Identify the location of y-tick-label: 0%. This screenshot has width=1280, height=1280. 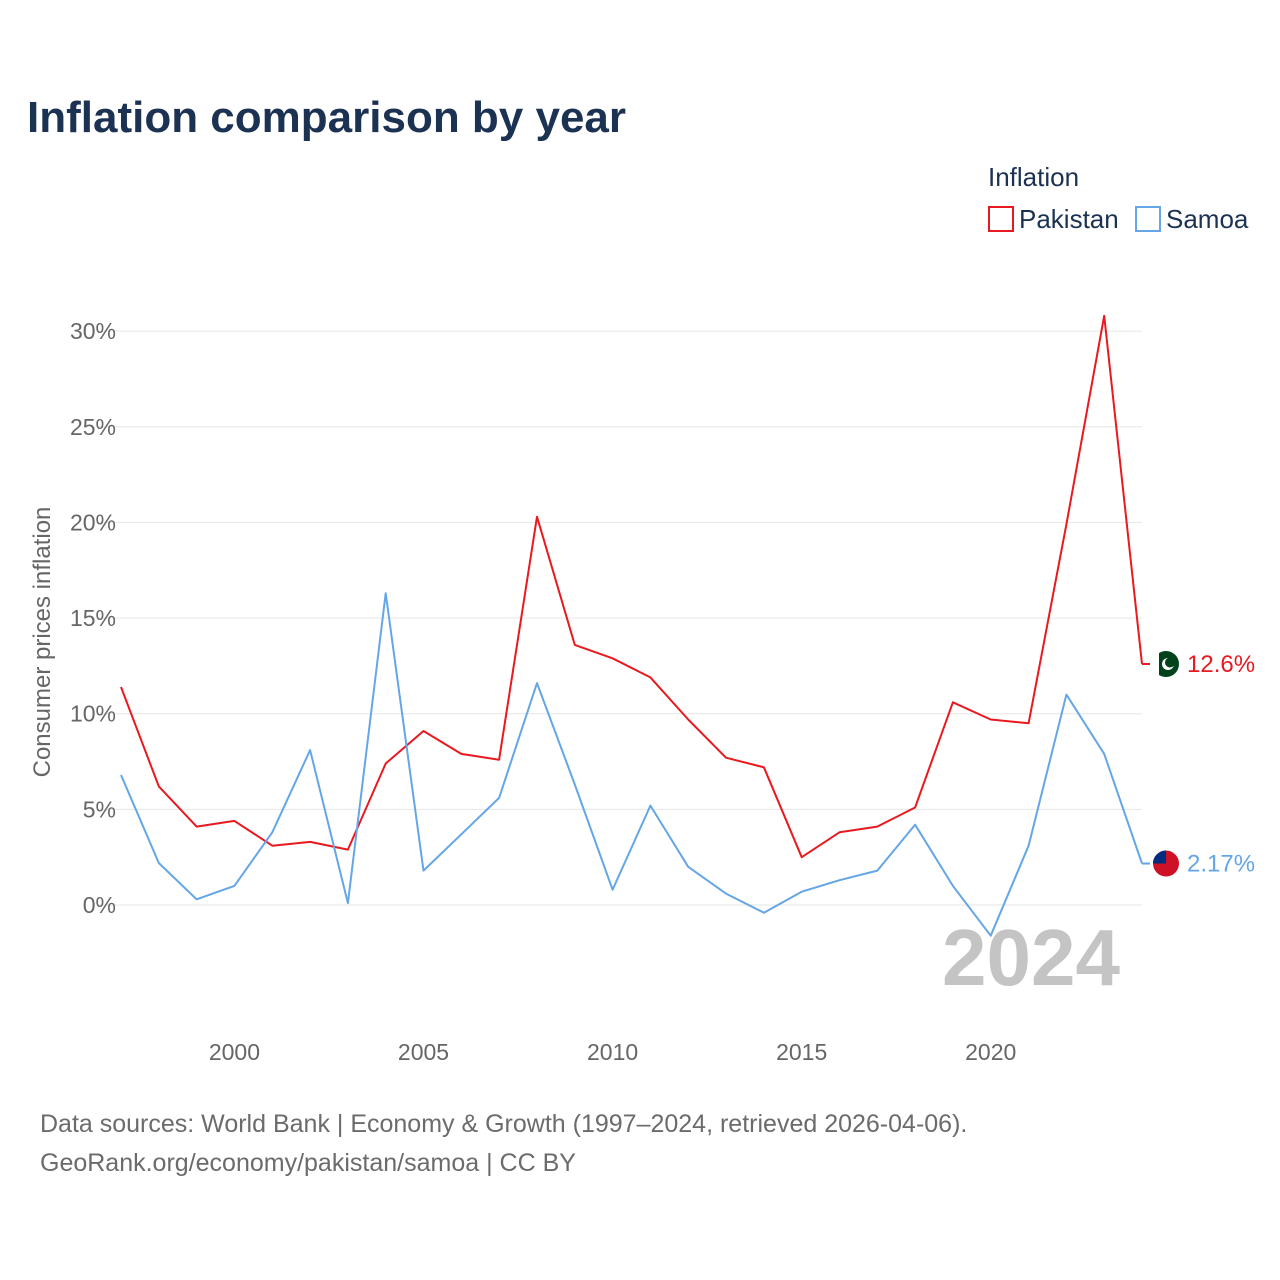
(99, 905).